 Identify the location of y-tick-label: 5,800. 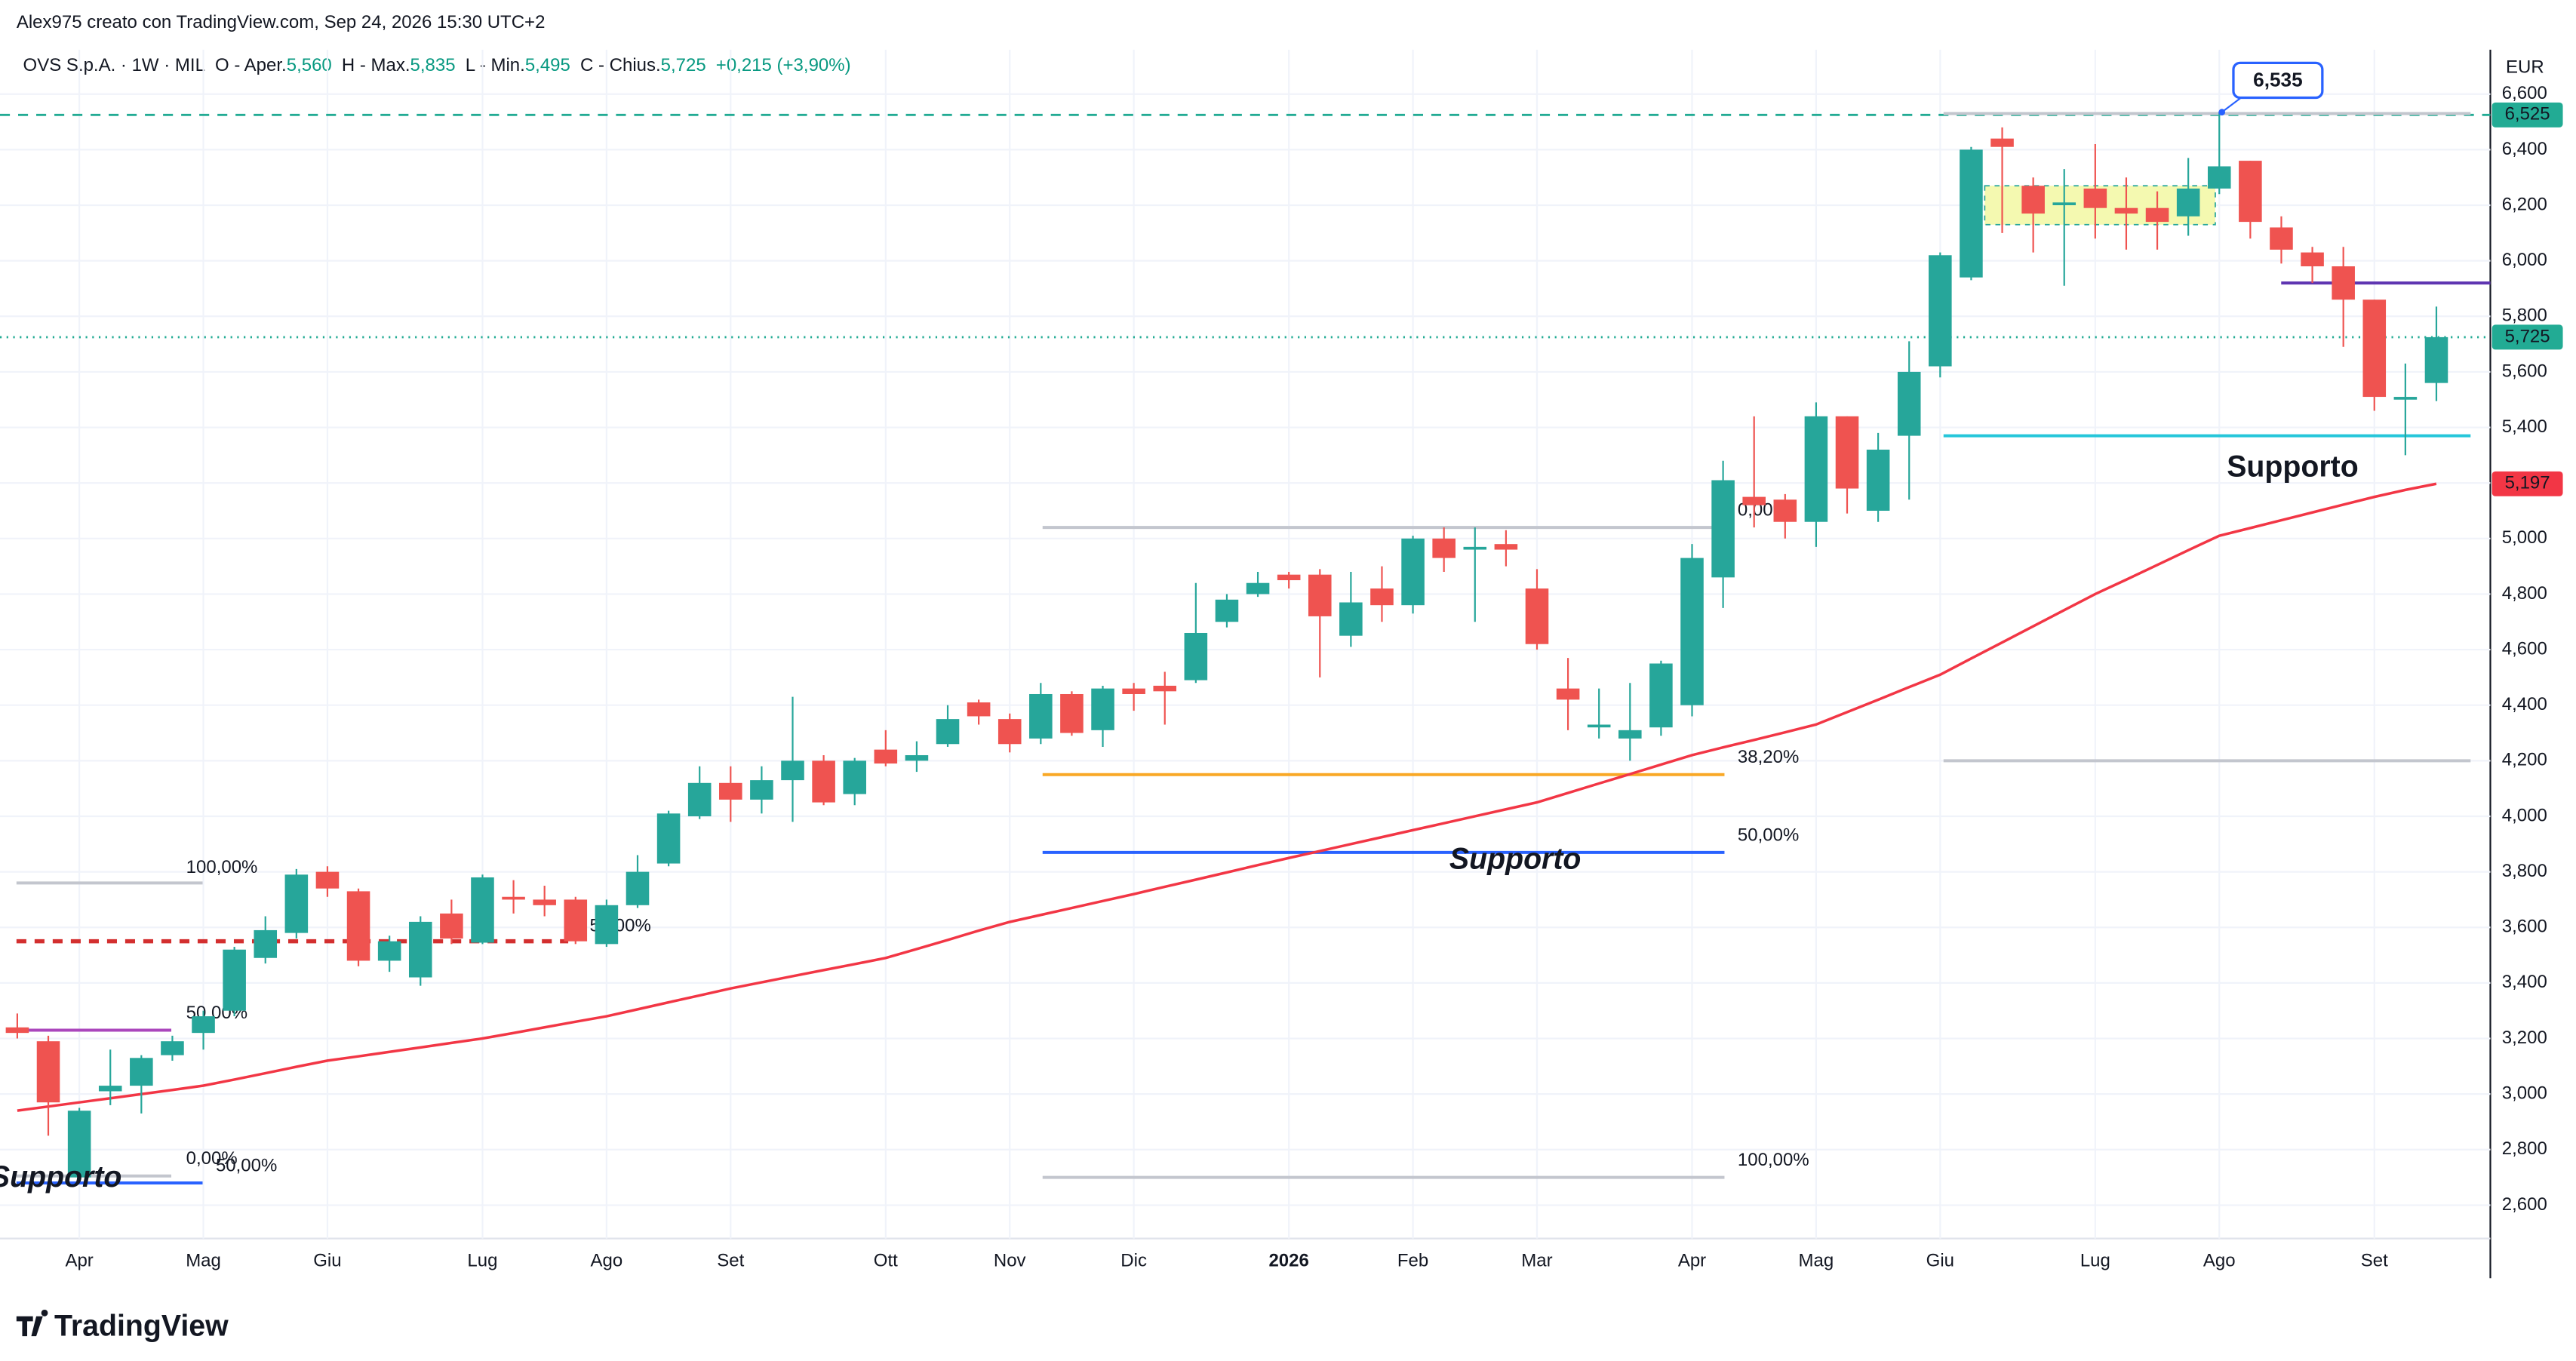
(2524, 316).